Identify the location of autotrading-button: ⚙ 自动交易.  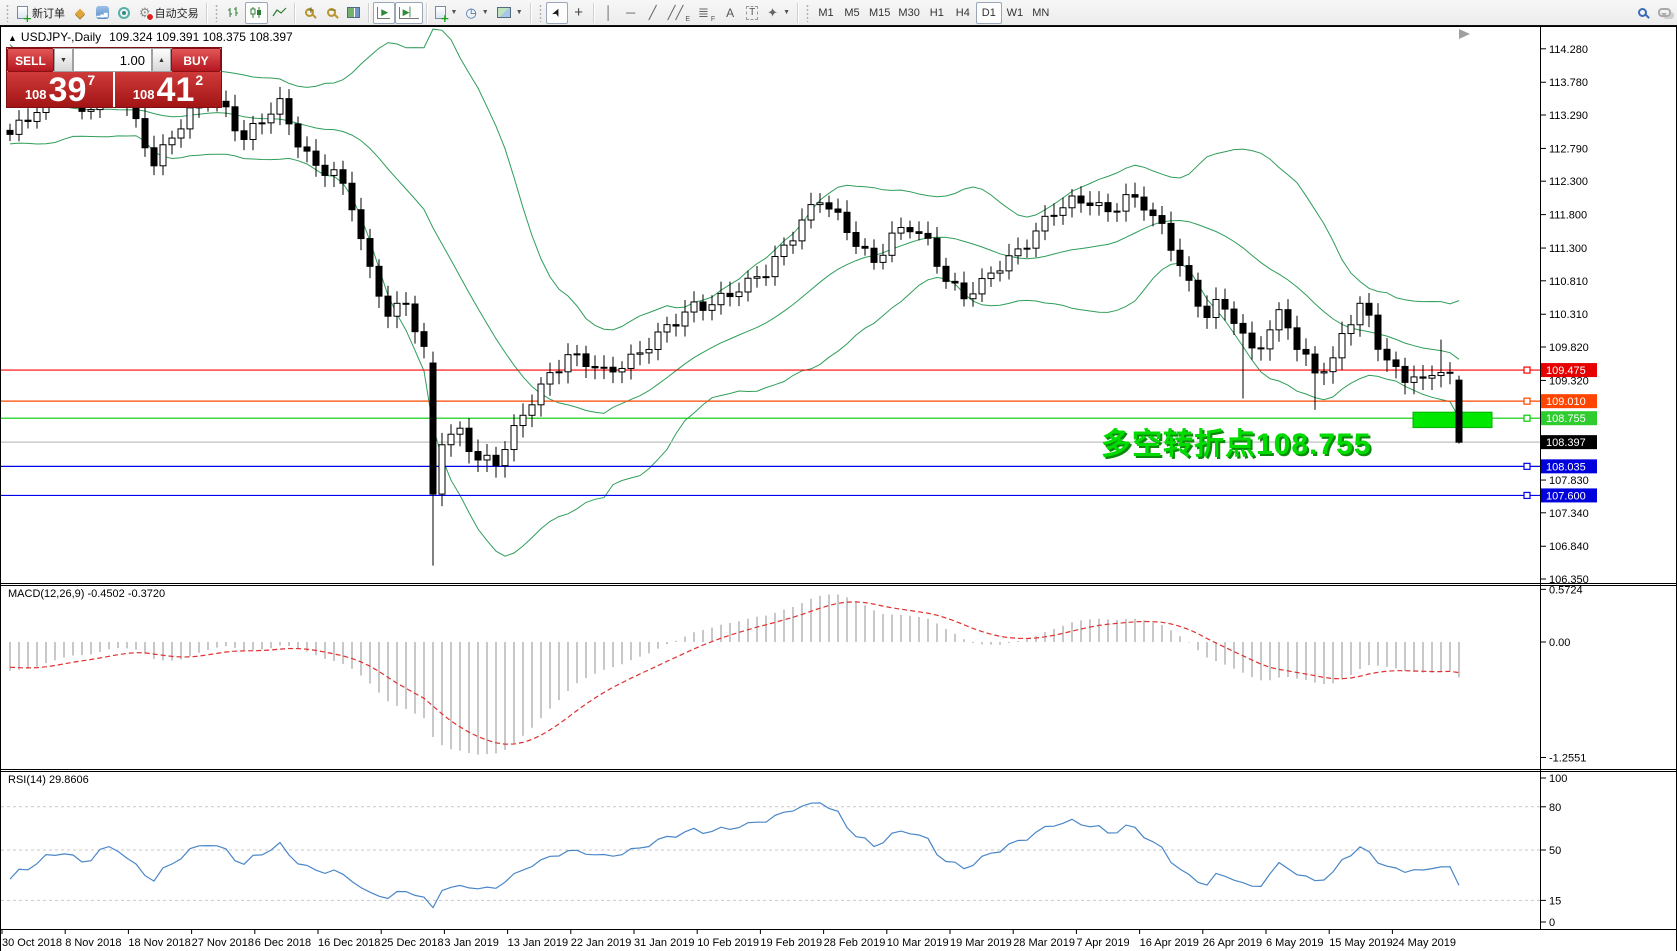
(169, 13).